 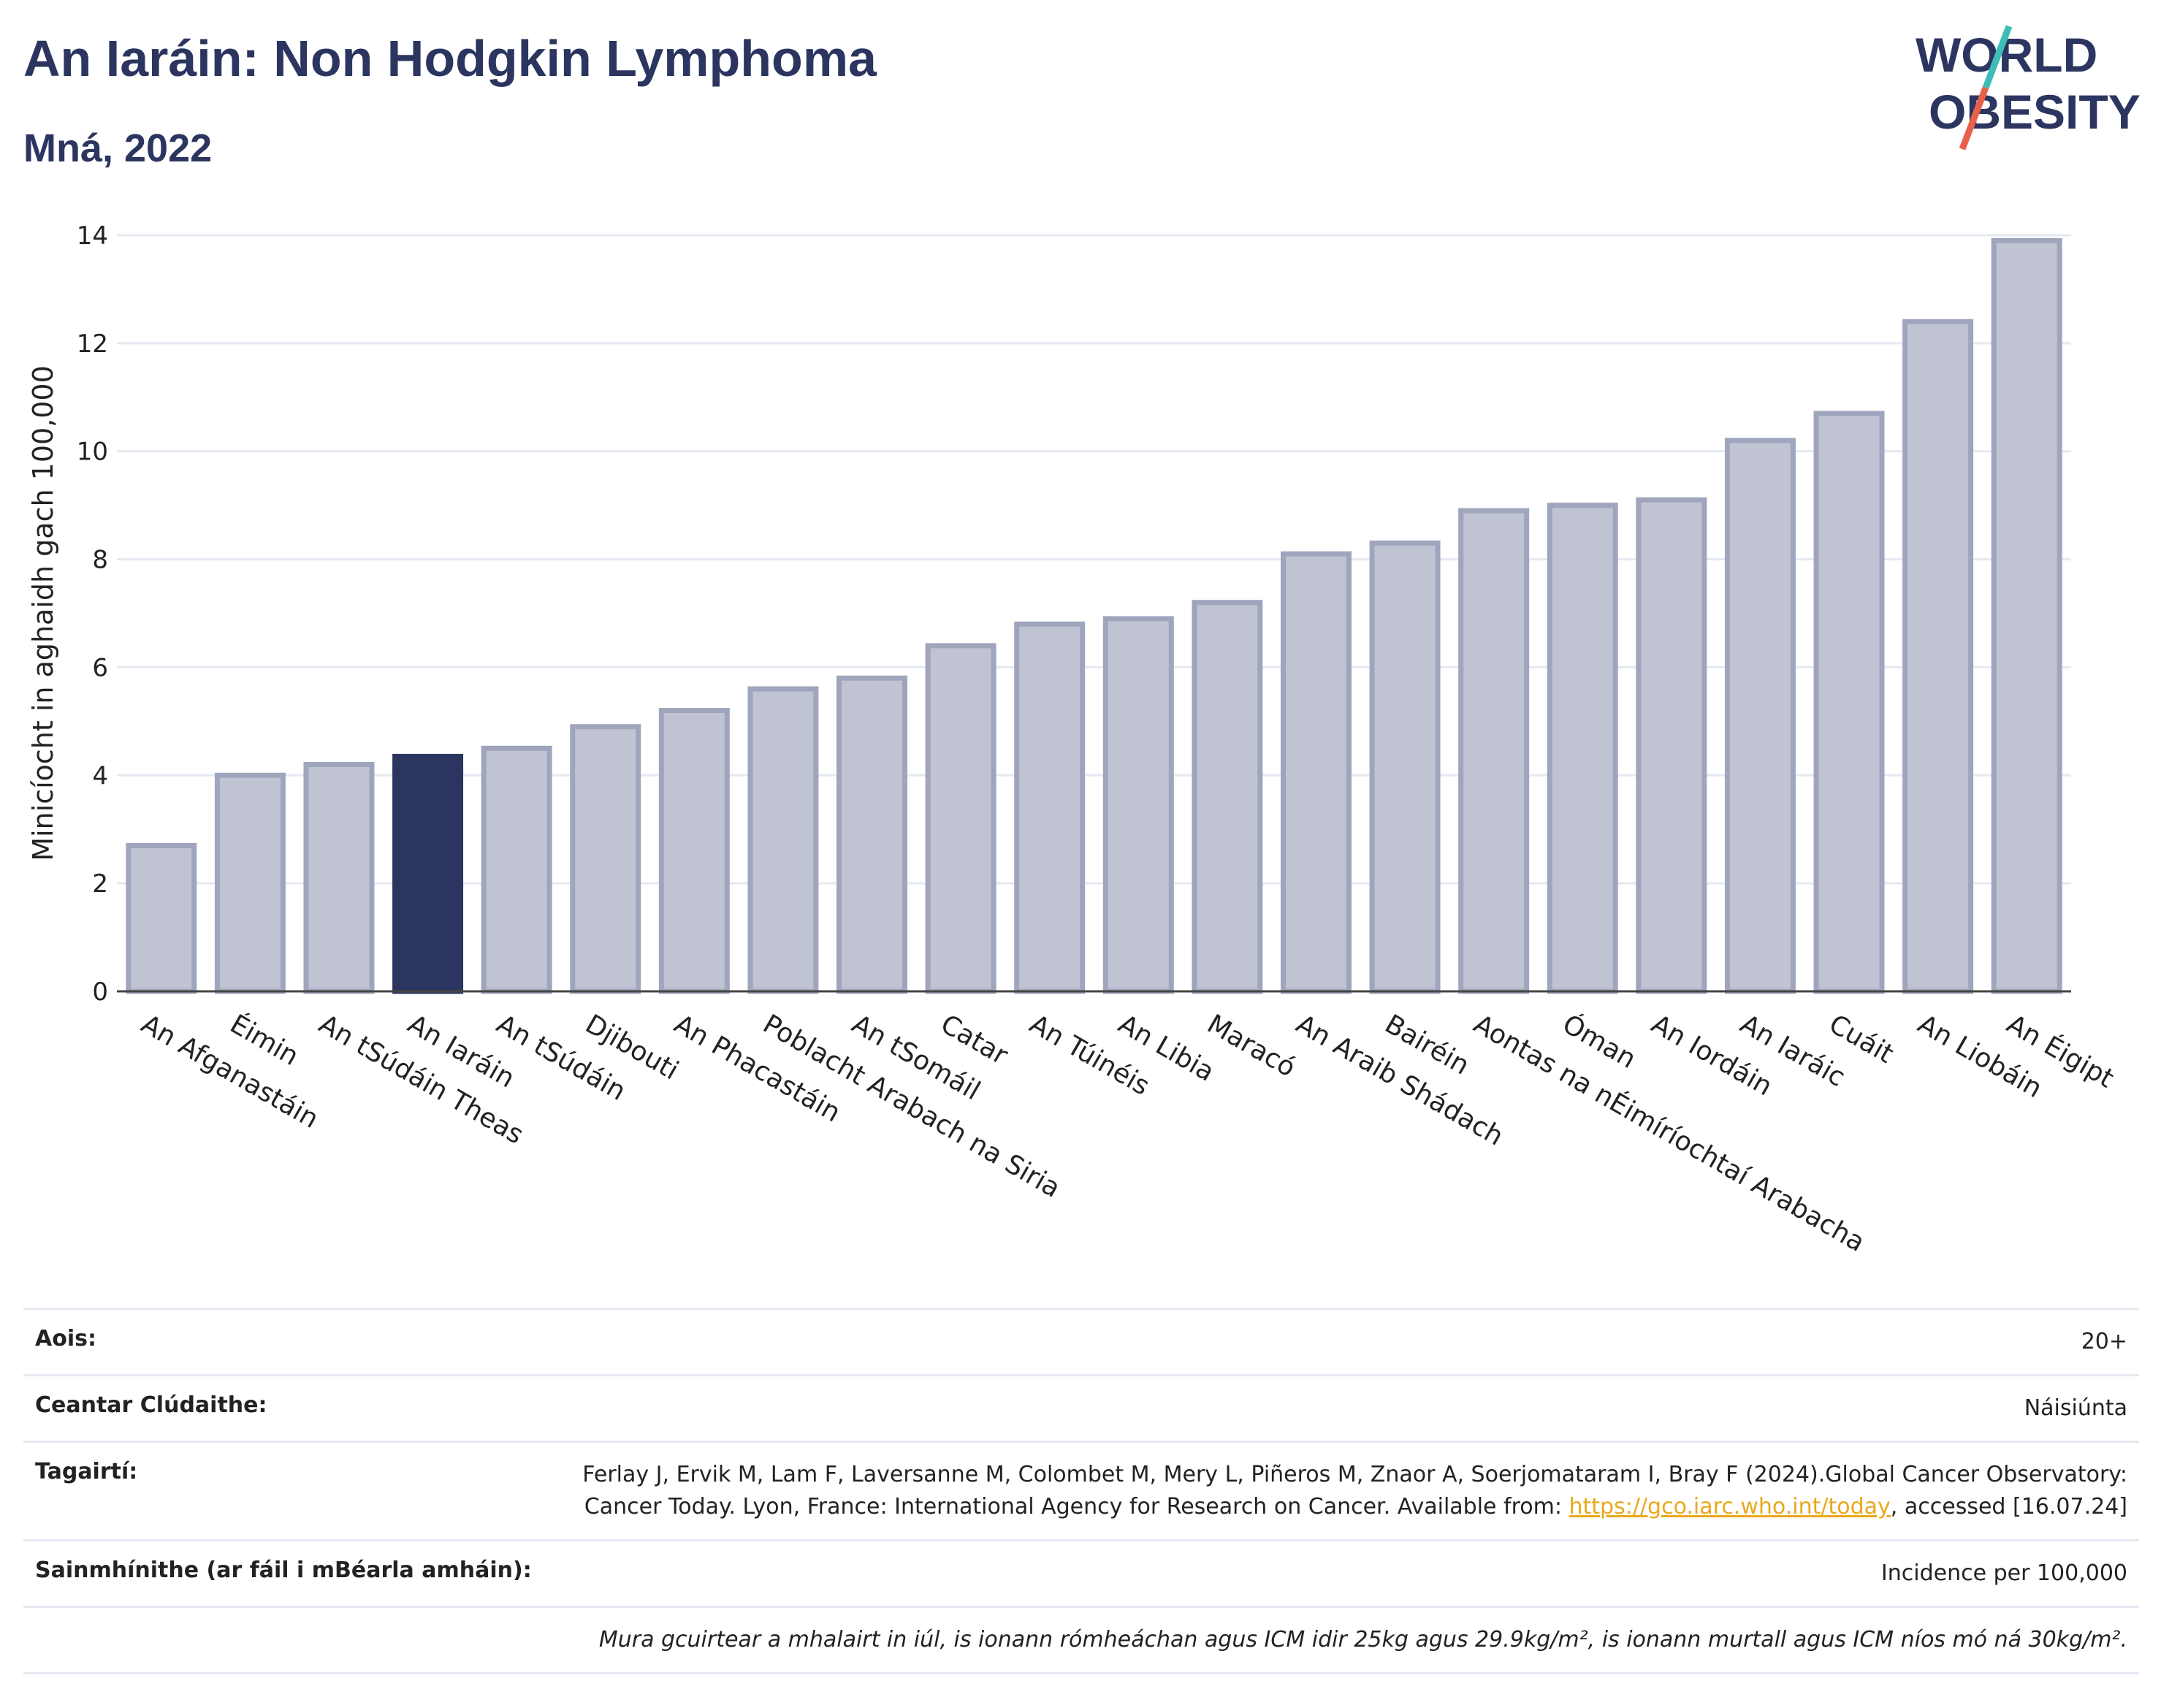 I want to click on coverage-label: Ceantar Clúdaithe:, so click(x=151, y=1405).